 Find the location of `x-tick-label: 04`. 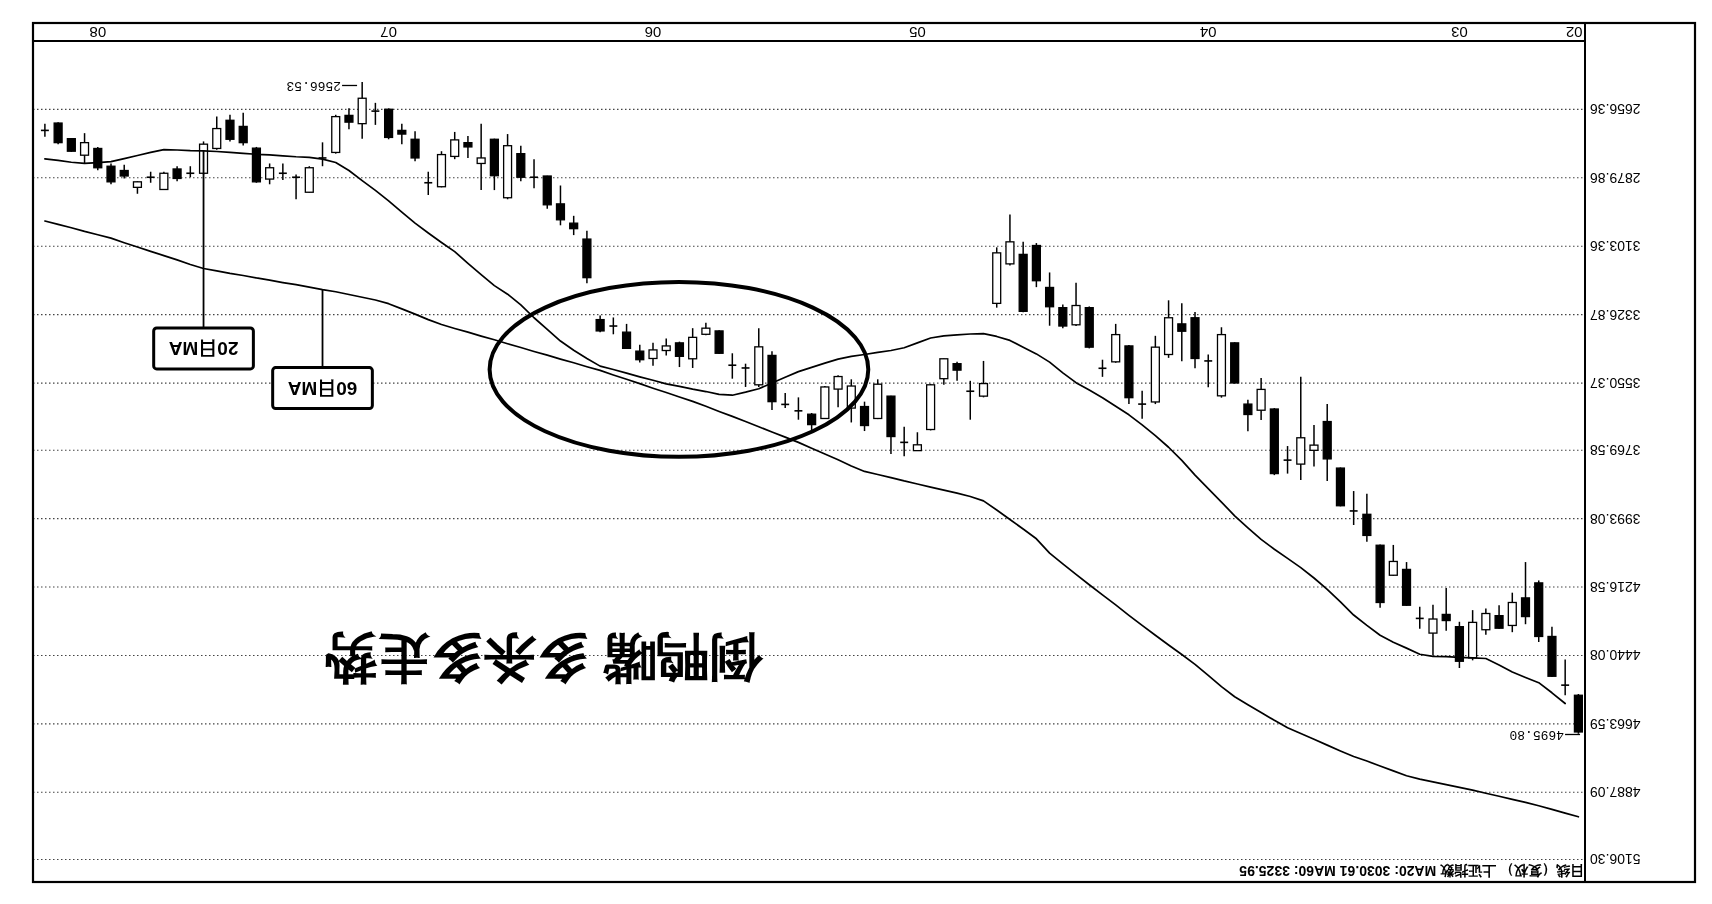

x-tick-label: 04 is located at coordinates (1208, 32).